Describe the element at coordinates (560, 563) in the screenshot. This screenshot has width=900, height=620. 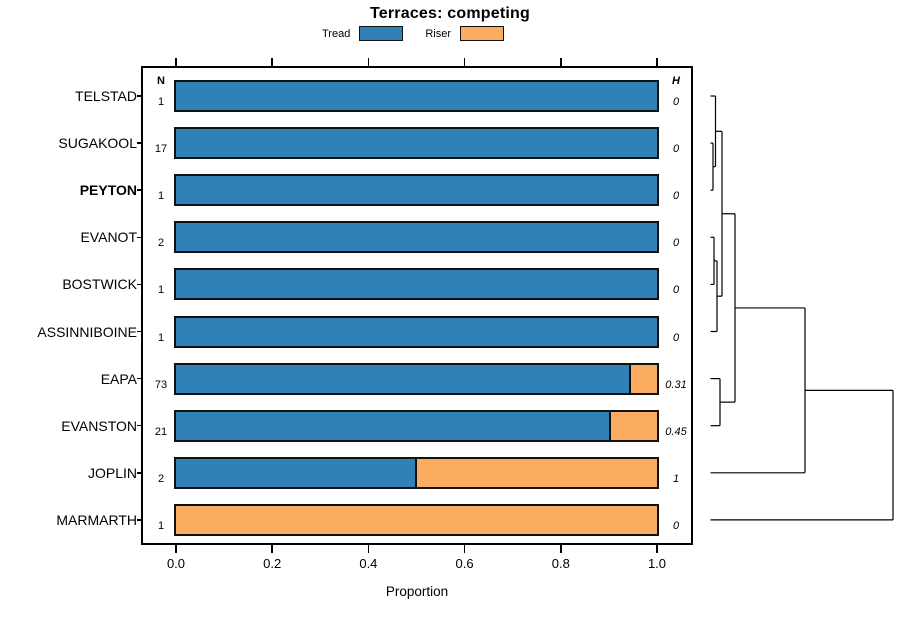
I see `x-axis-tick-label: 0.8` at that location.